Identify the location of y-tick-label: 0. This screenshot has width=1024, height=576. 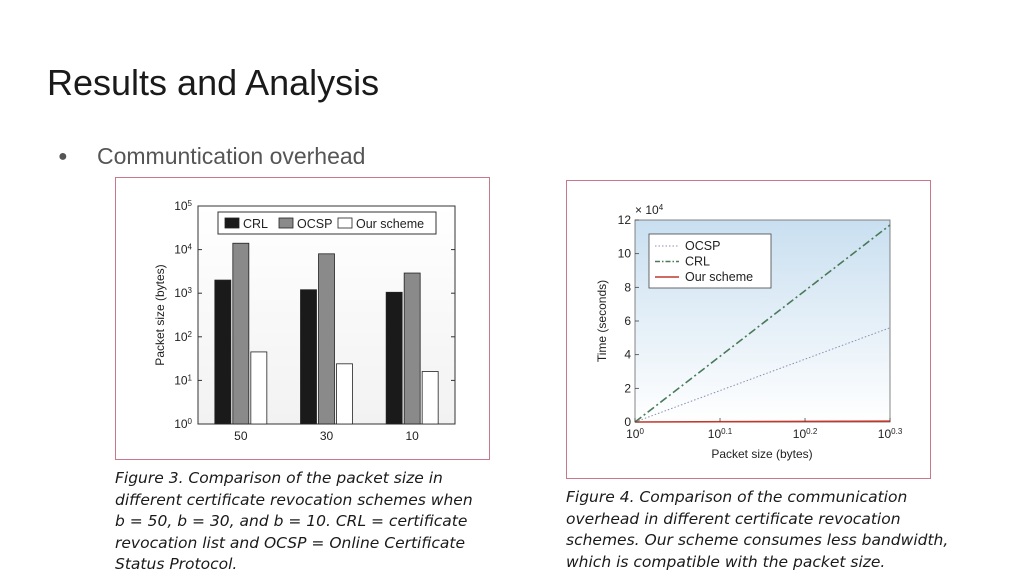
(627, 422).